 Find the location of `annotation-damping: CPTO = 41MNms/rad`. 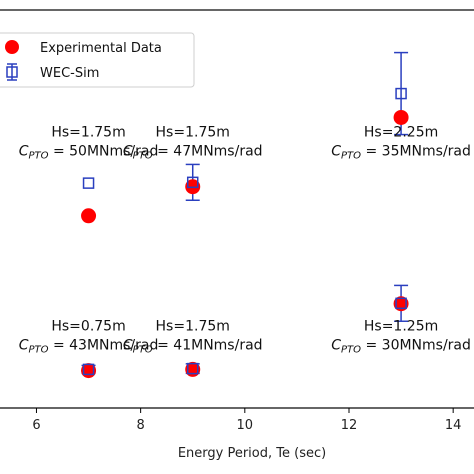

annotation-damping: CPTO = 41MNms/rad is located at coordinates (193, 346).